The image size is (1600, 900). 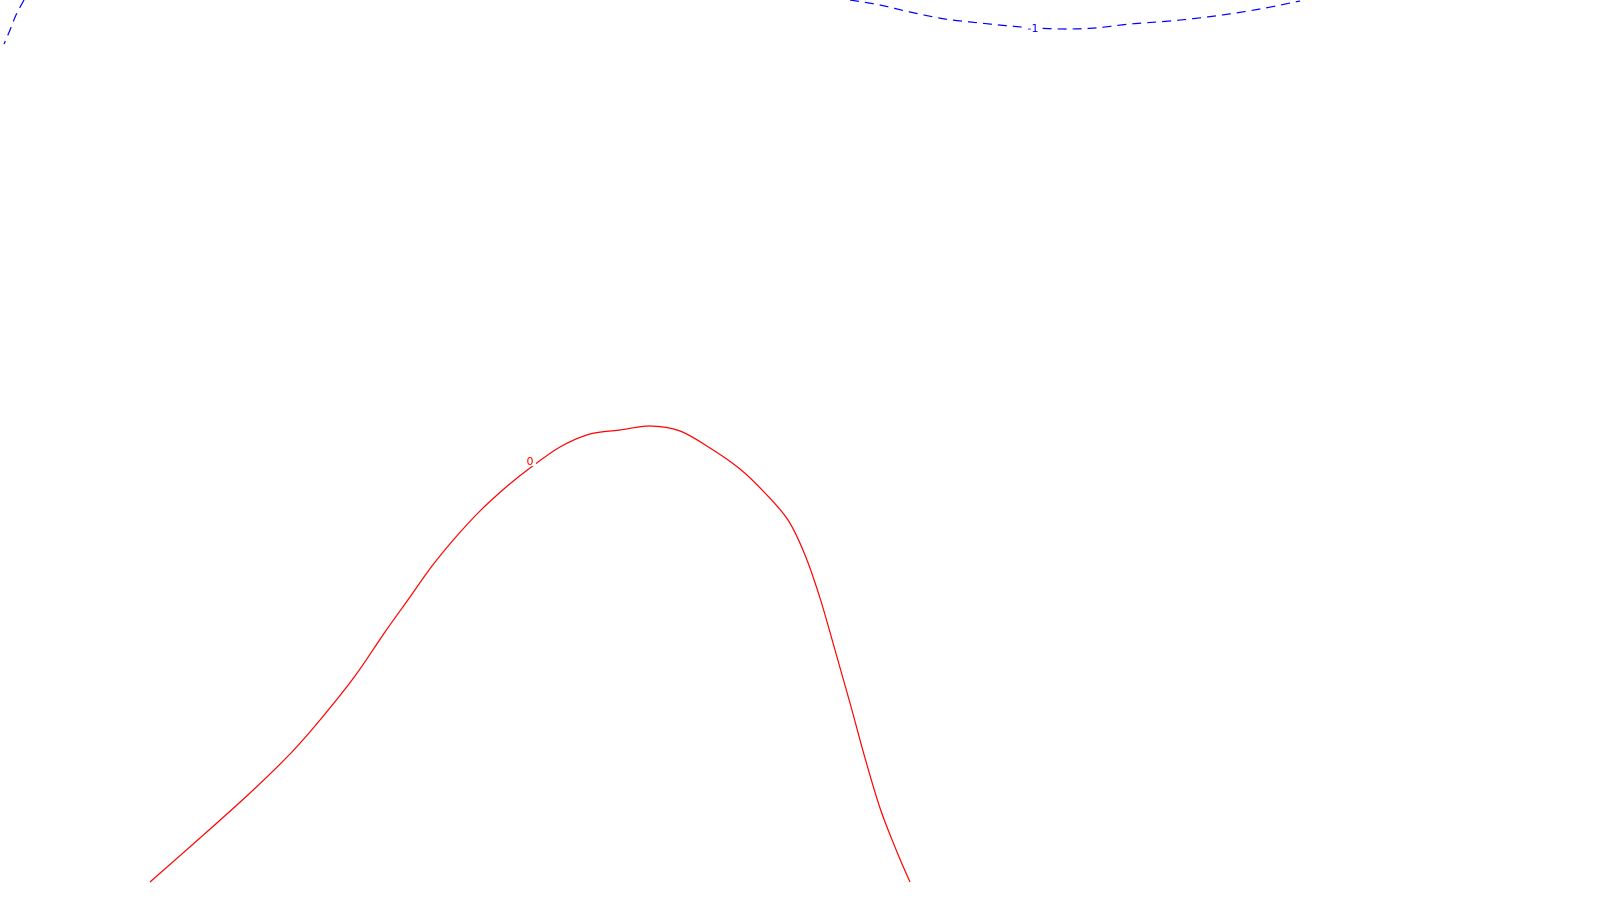 I want to click on contour-level-0-label-bg, so click(x=530, y=460).